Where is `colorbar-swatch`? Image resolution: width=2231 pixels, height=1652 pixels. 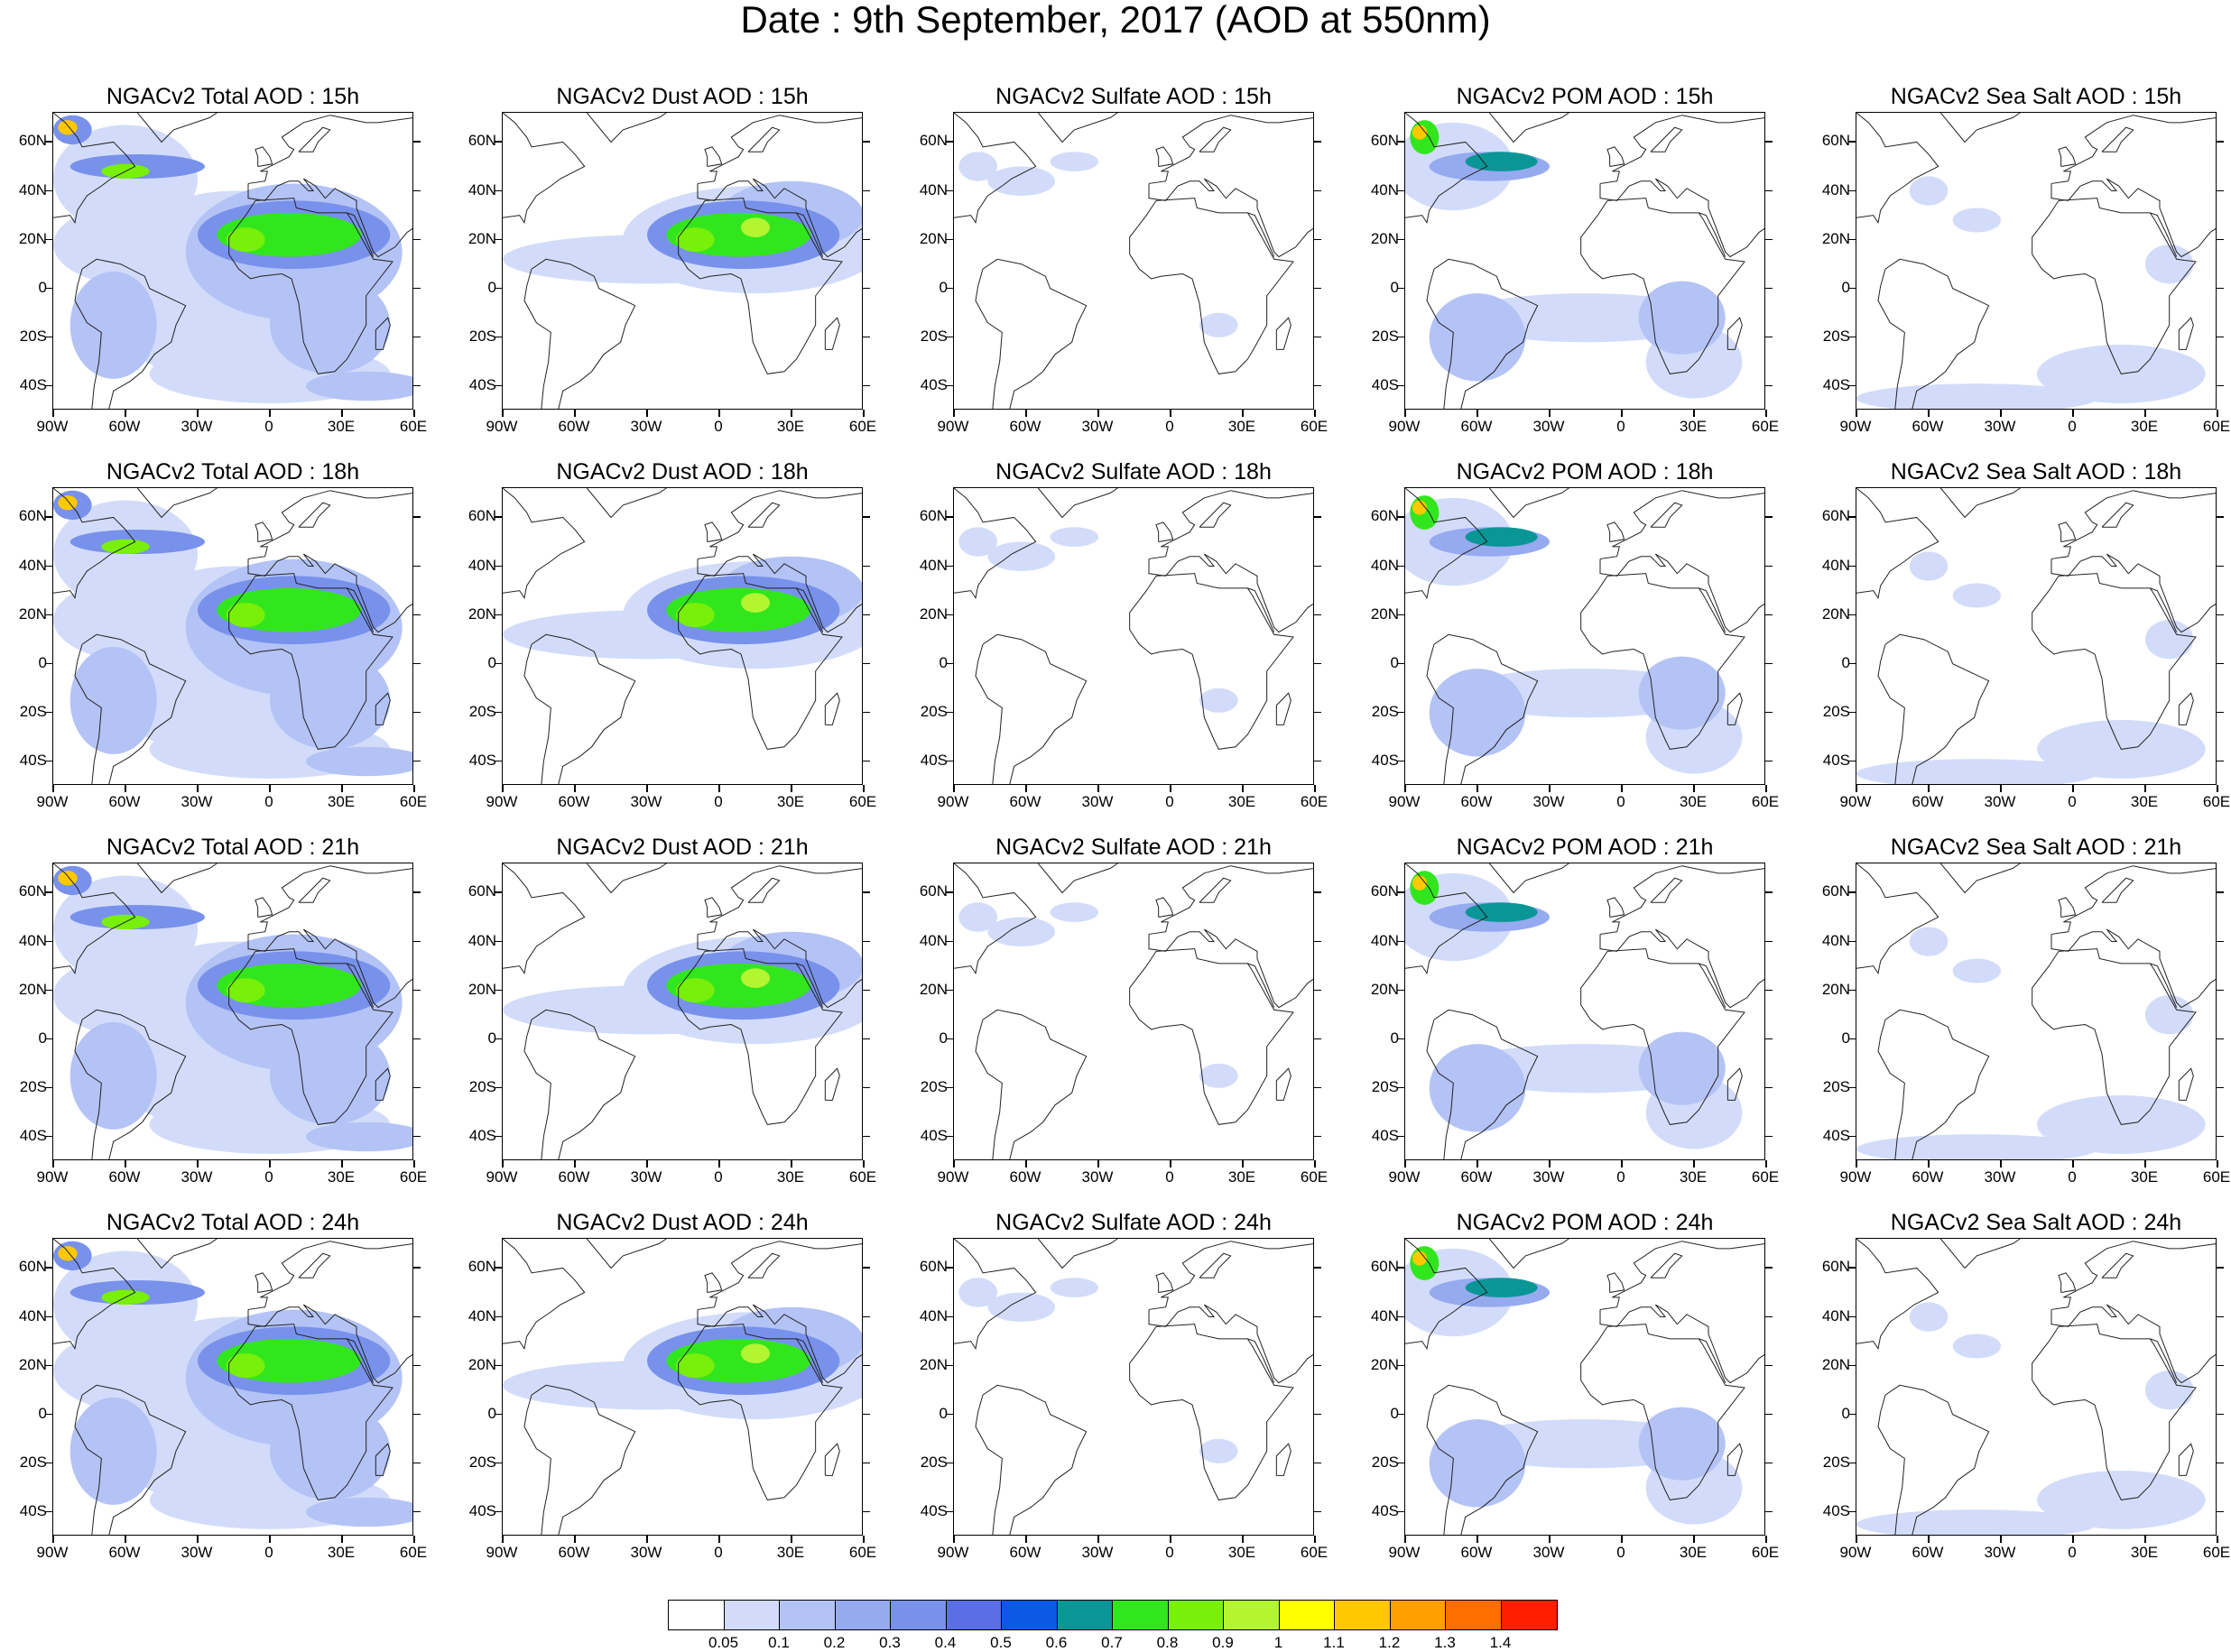
colorbar-swatch is located at coordinates (919, 1615).